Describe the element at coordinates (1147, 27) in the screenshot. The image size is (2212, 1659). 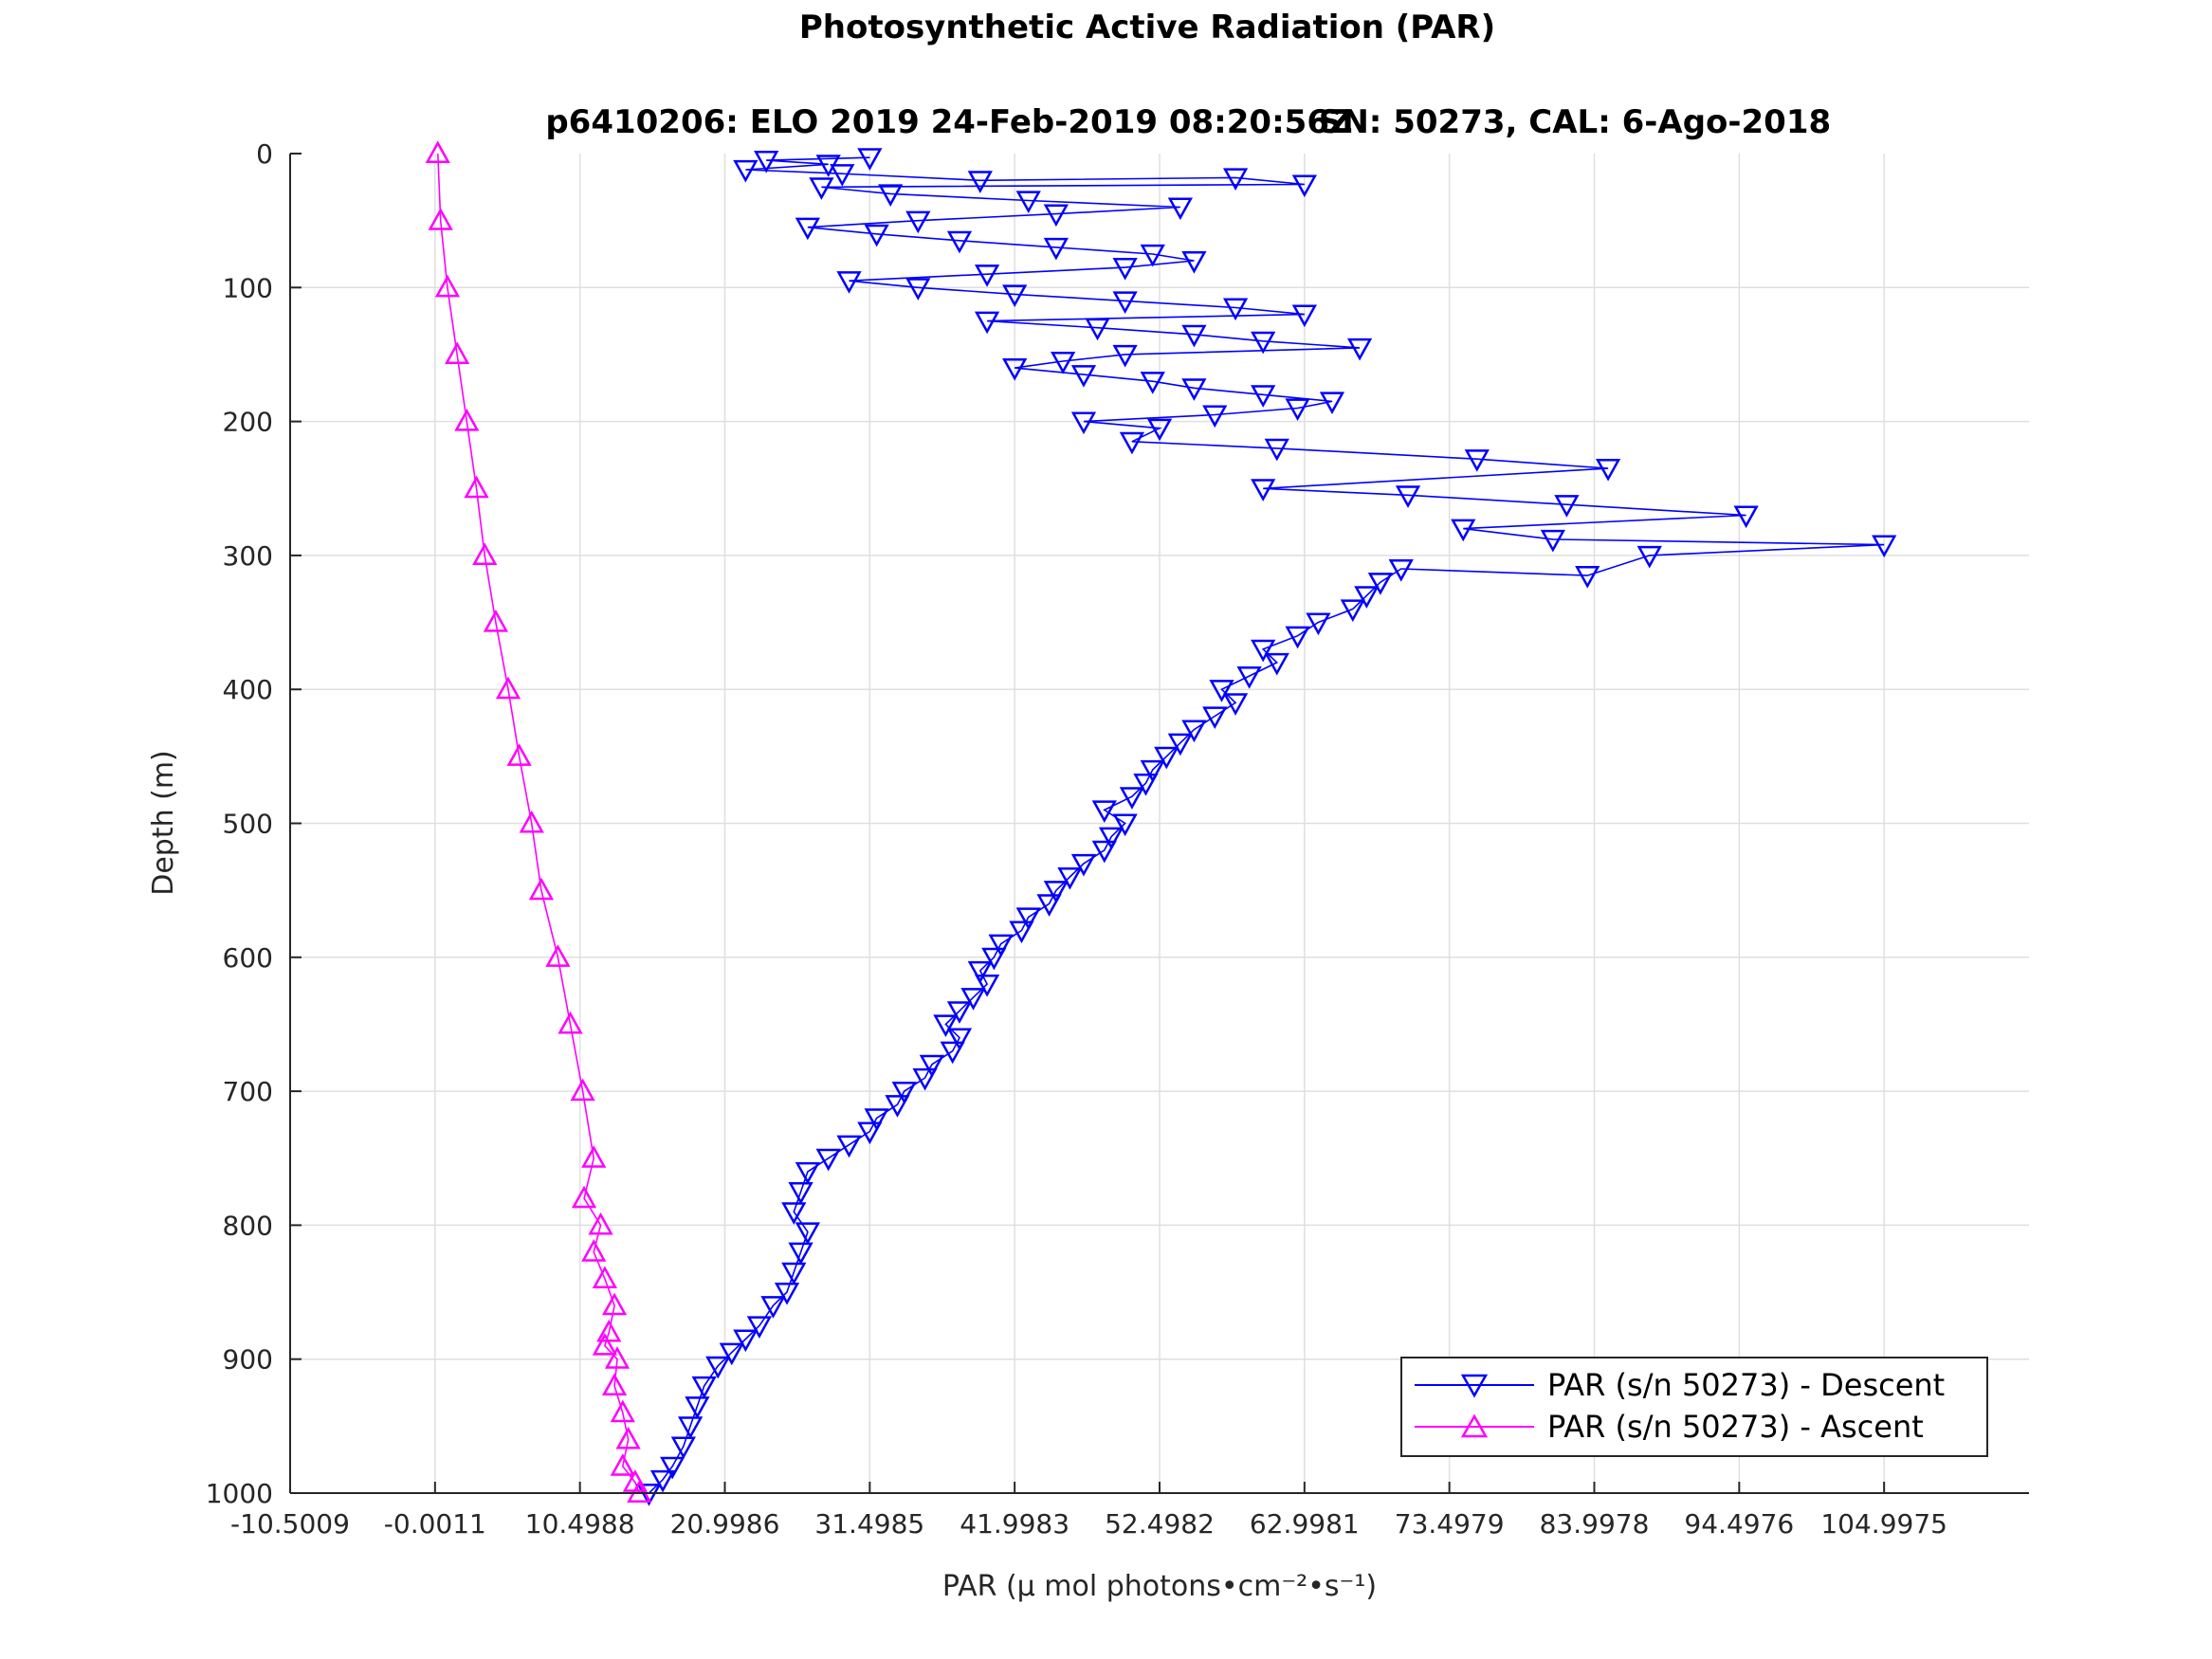
I see `chart-title: Photosynthetic Active Radiation (PAR)` at that location.